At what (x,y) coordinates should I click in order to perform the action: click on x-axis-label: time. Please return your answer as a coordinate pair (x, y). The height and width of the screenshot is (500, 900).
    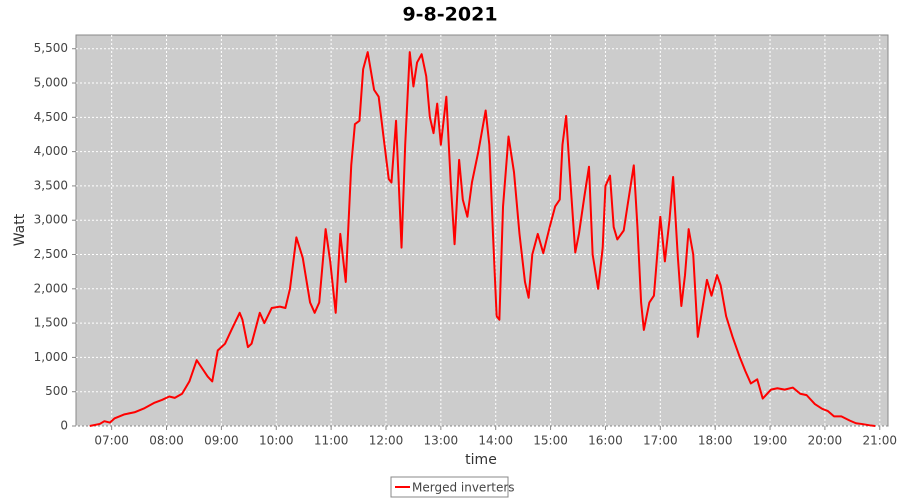
    Looking at the image, I should click on (481, 460).